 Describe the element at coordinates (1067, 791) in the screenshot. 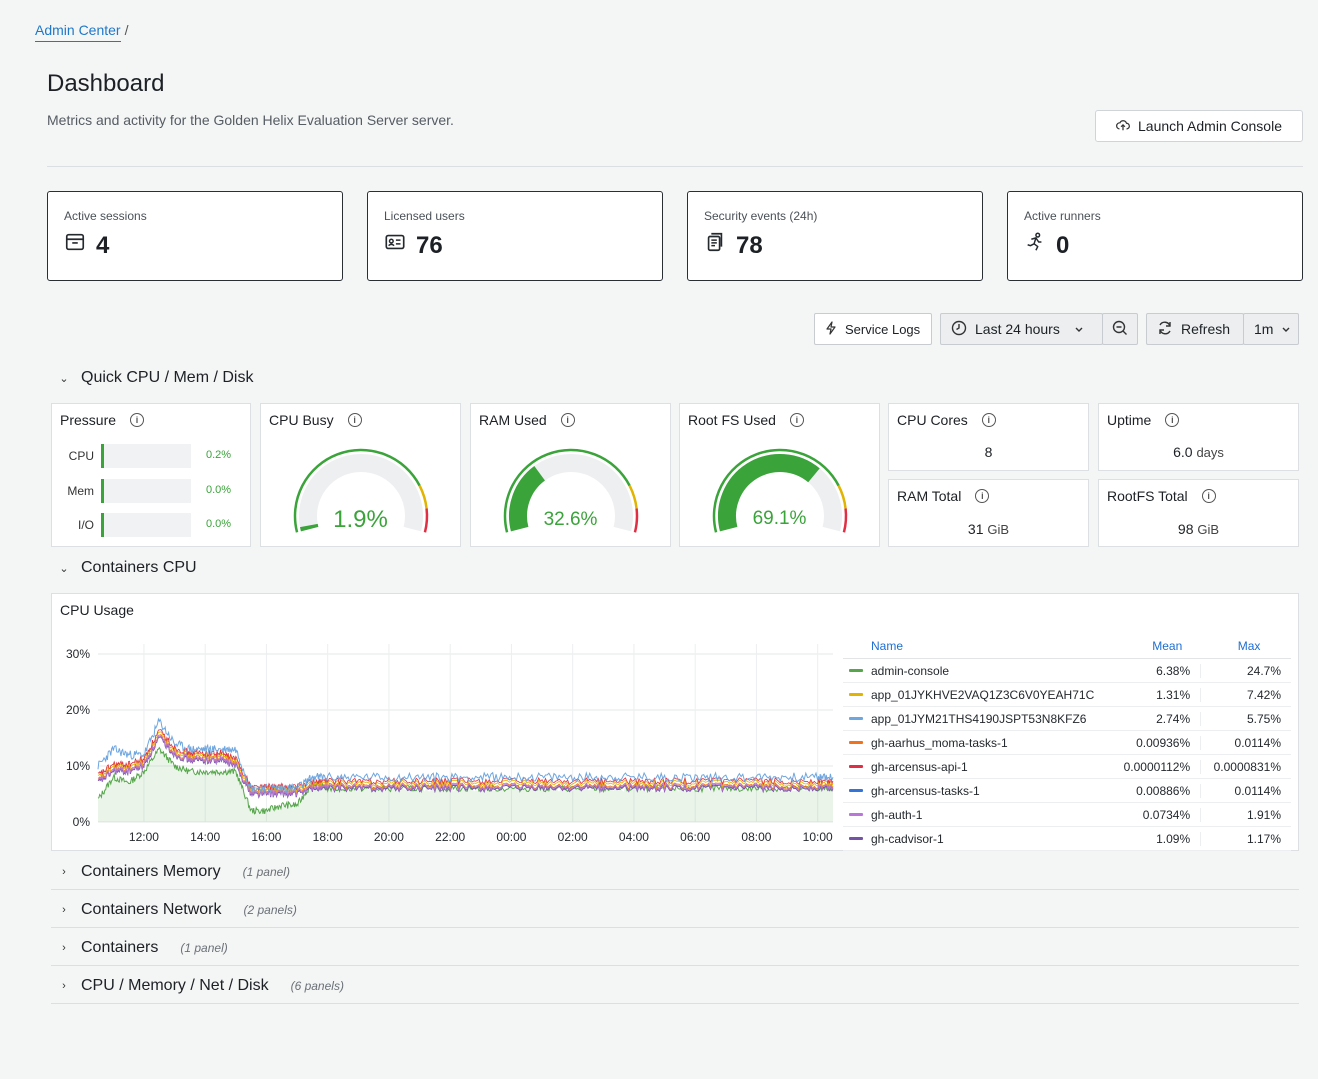

I see `legend-row: gh-arcensus-tasks-1 0.00886% 0.0114%` at that location.